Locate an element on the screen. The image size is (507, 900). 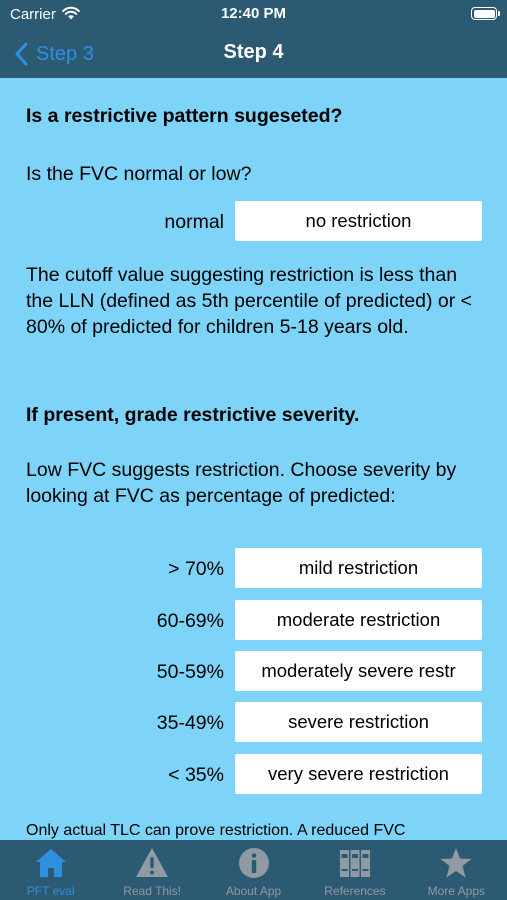
battery-icon is located at coordinates (485, 13).